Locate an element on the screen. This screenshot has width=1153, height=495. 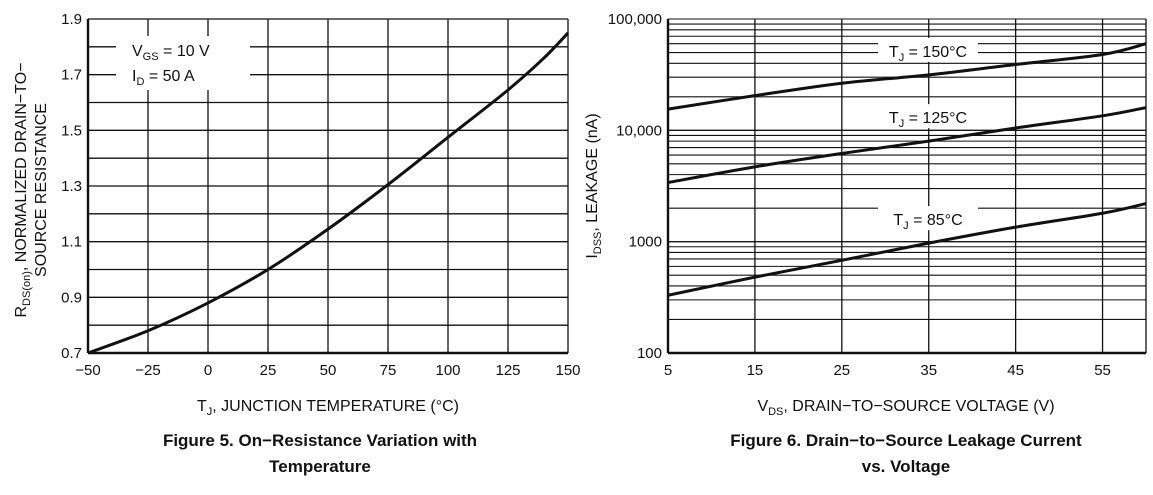
series-label: TJ = 150°C is located at coordinates (928, 54).